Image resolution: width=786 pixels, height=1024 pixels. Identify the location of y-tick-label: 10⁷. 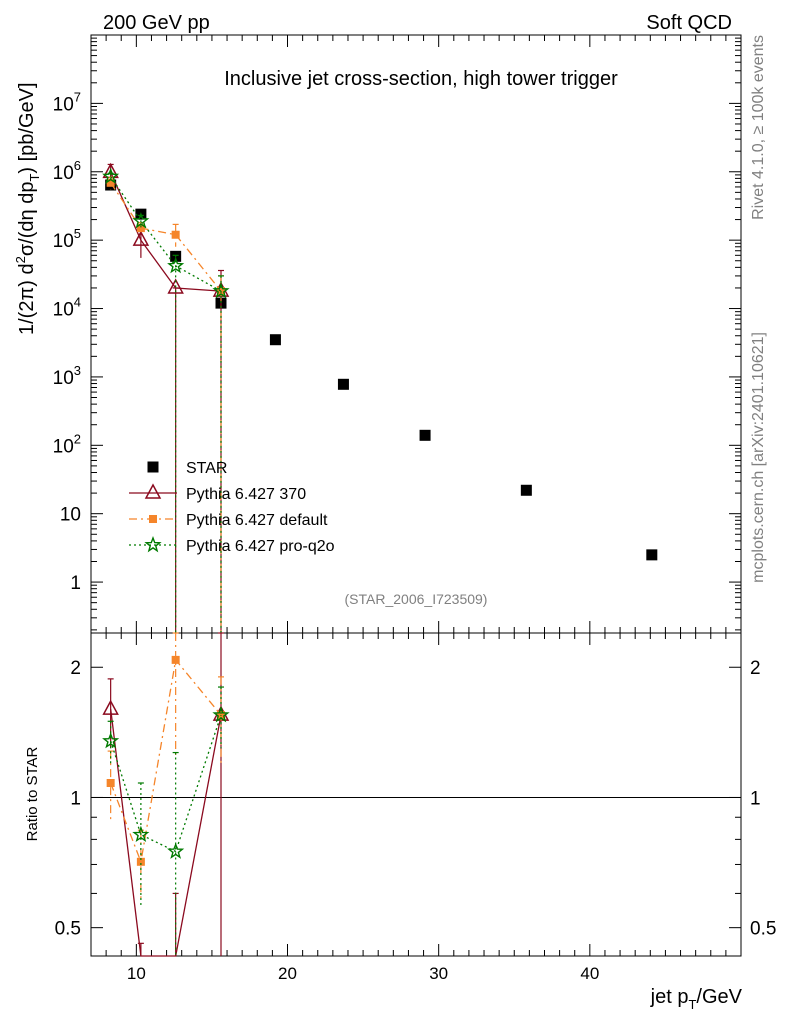
(67, 102).